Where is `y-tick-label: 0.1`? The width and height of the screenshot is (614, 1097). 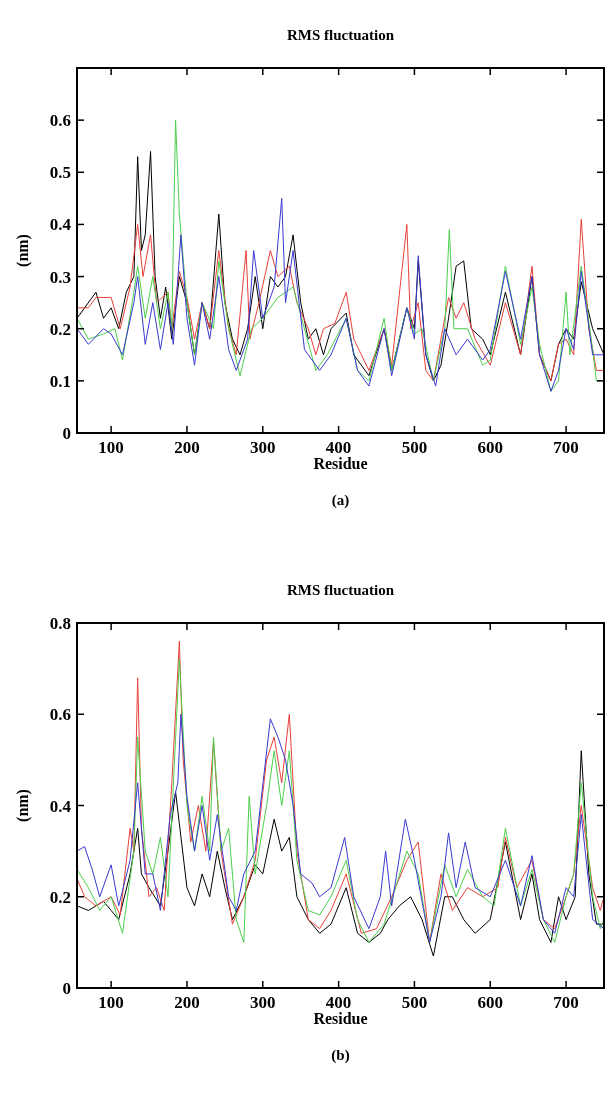 y-tick-label: 0.1 is located at coordinates (60, 381).